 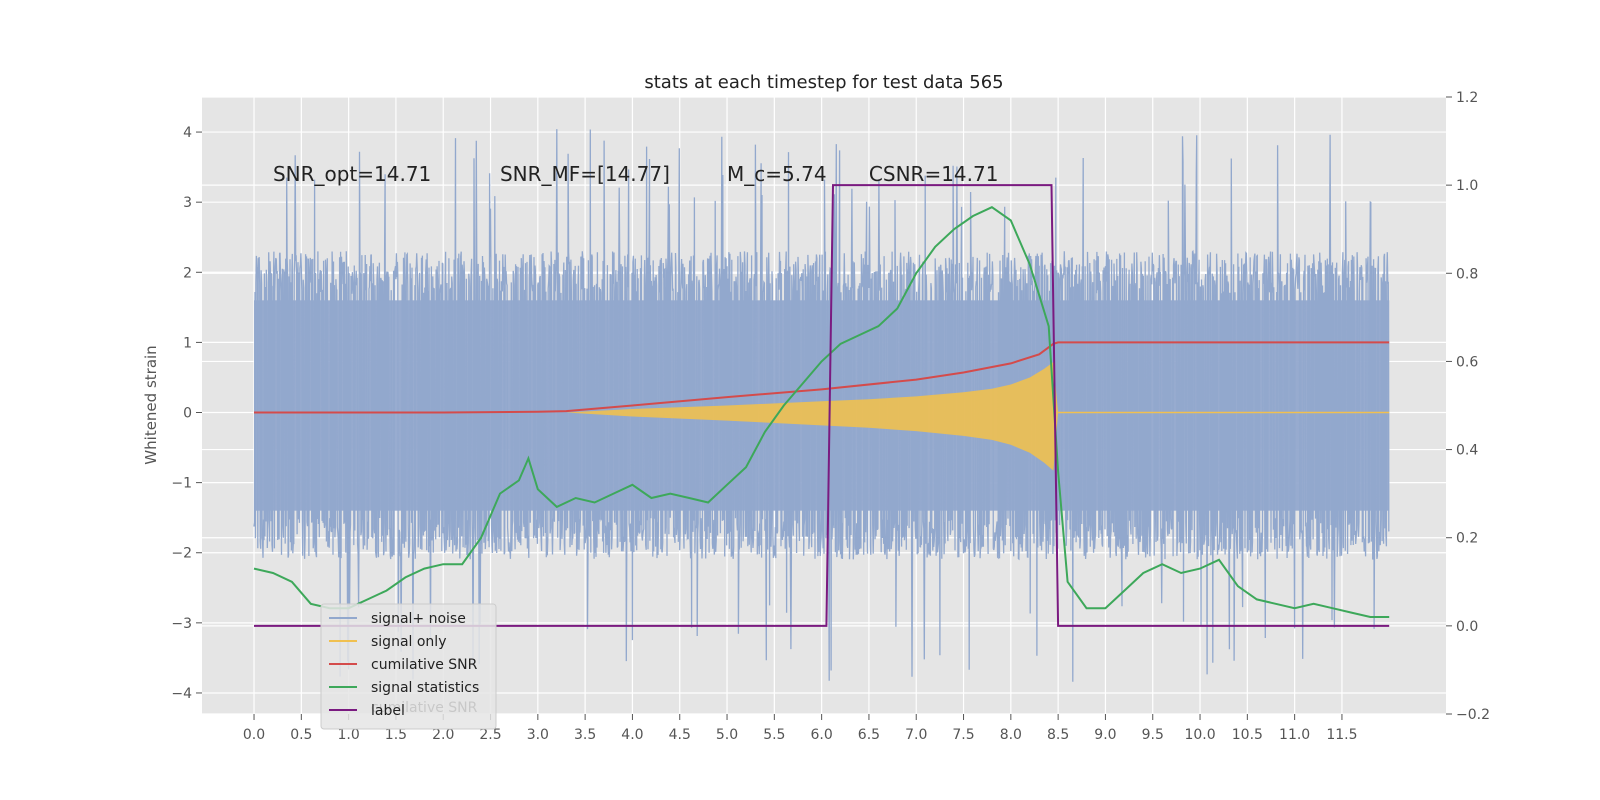 I want to click on x-tick-label: 8.5, so click(x=1058, y=735).